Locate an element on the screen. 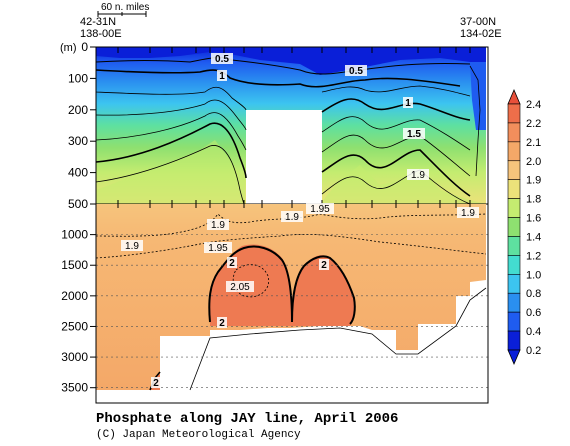 This screenshot has height=446, width=570. colorbar-label: 1.6 is located at coordinates (533, 219).